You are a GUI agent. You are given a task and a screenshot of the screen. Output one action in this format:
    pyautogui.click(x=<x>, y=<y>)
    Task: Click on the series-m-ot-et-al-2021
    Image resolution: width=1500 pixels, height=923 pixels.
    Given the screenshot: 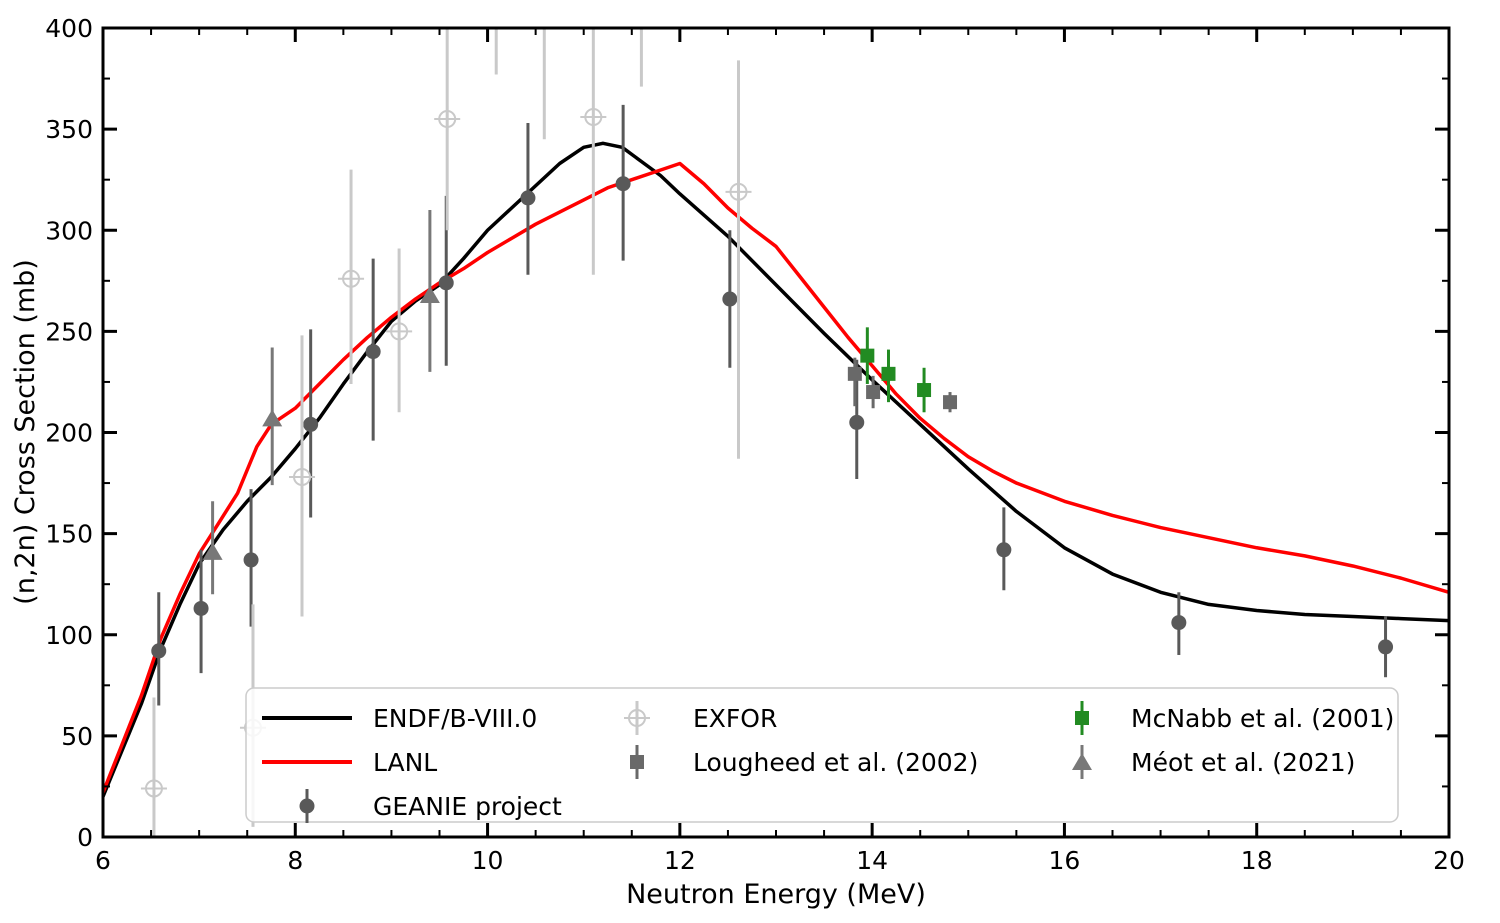 What is the action you would take?
    pyautogui.click(x=321, y=402)
    